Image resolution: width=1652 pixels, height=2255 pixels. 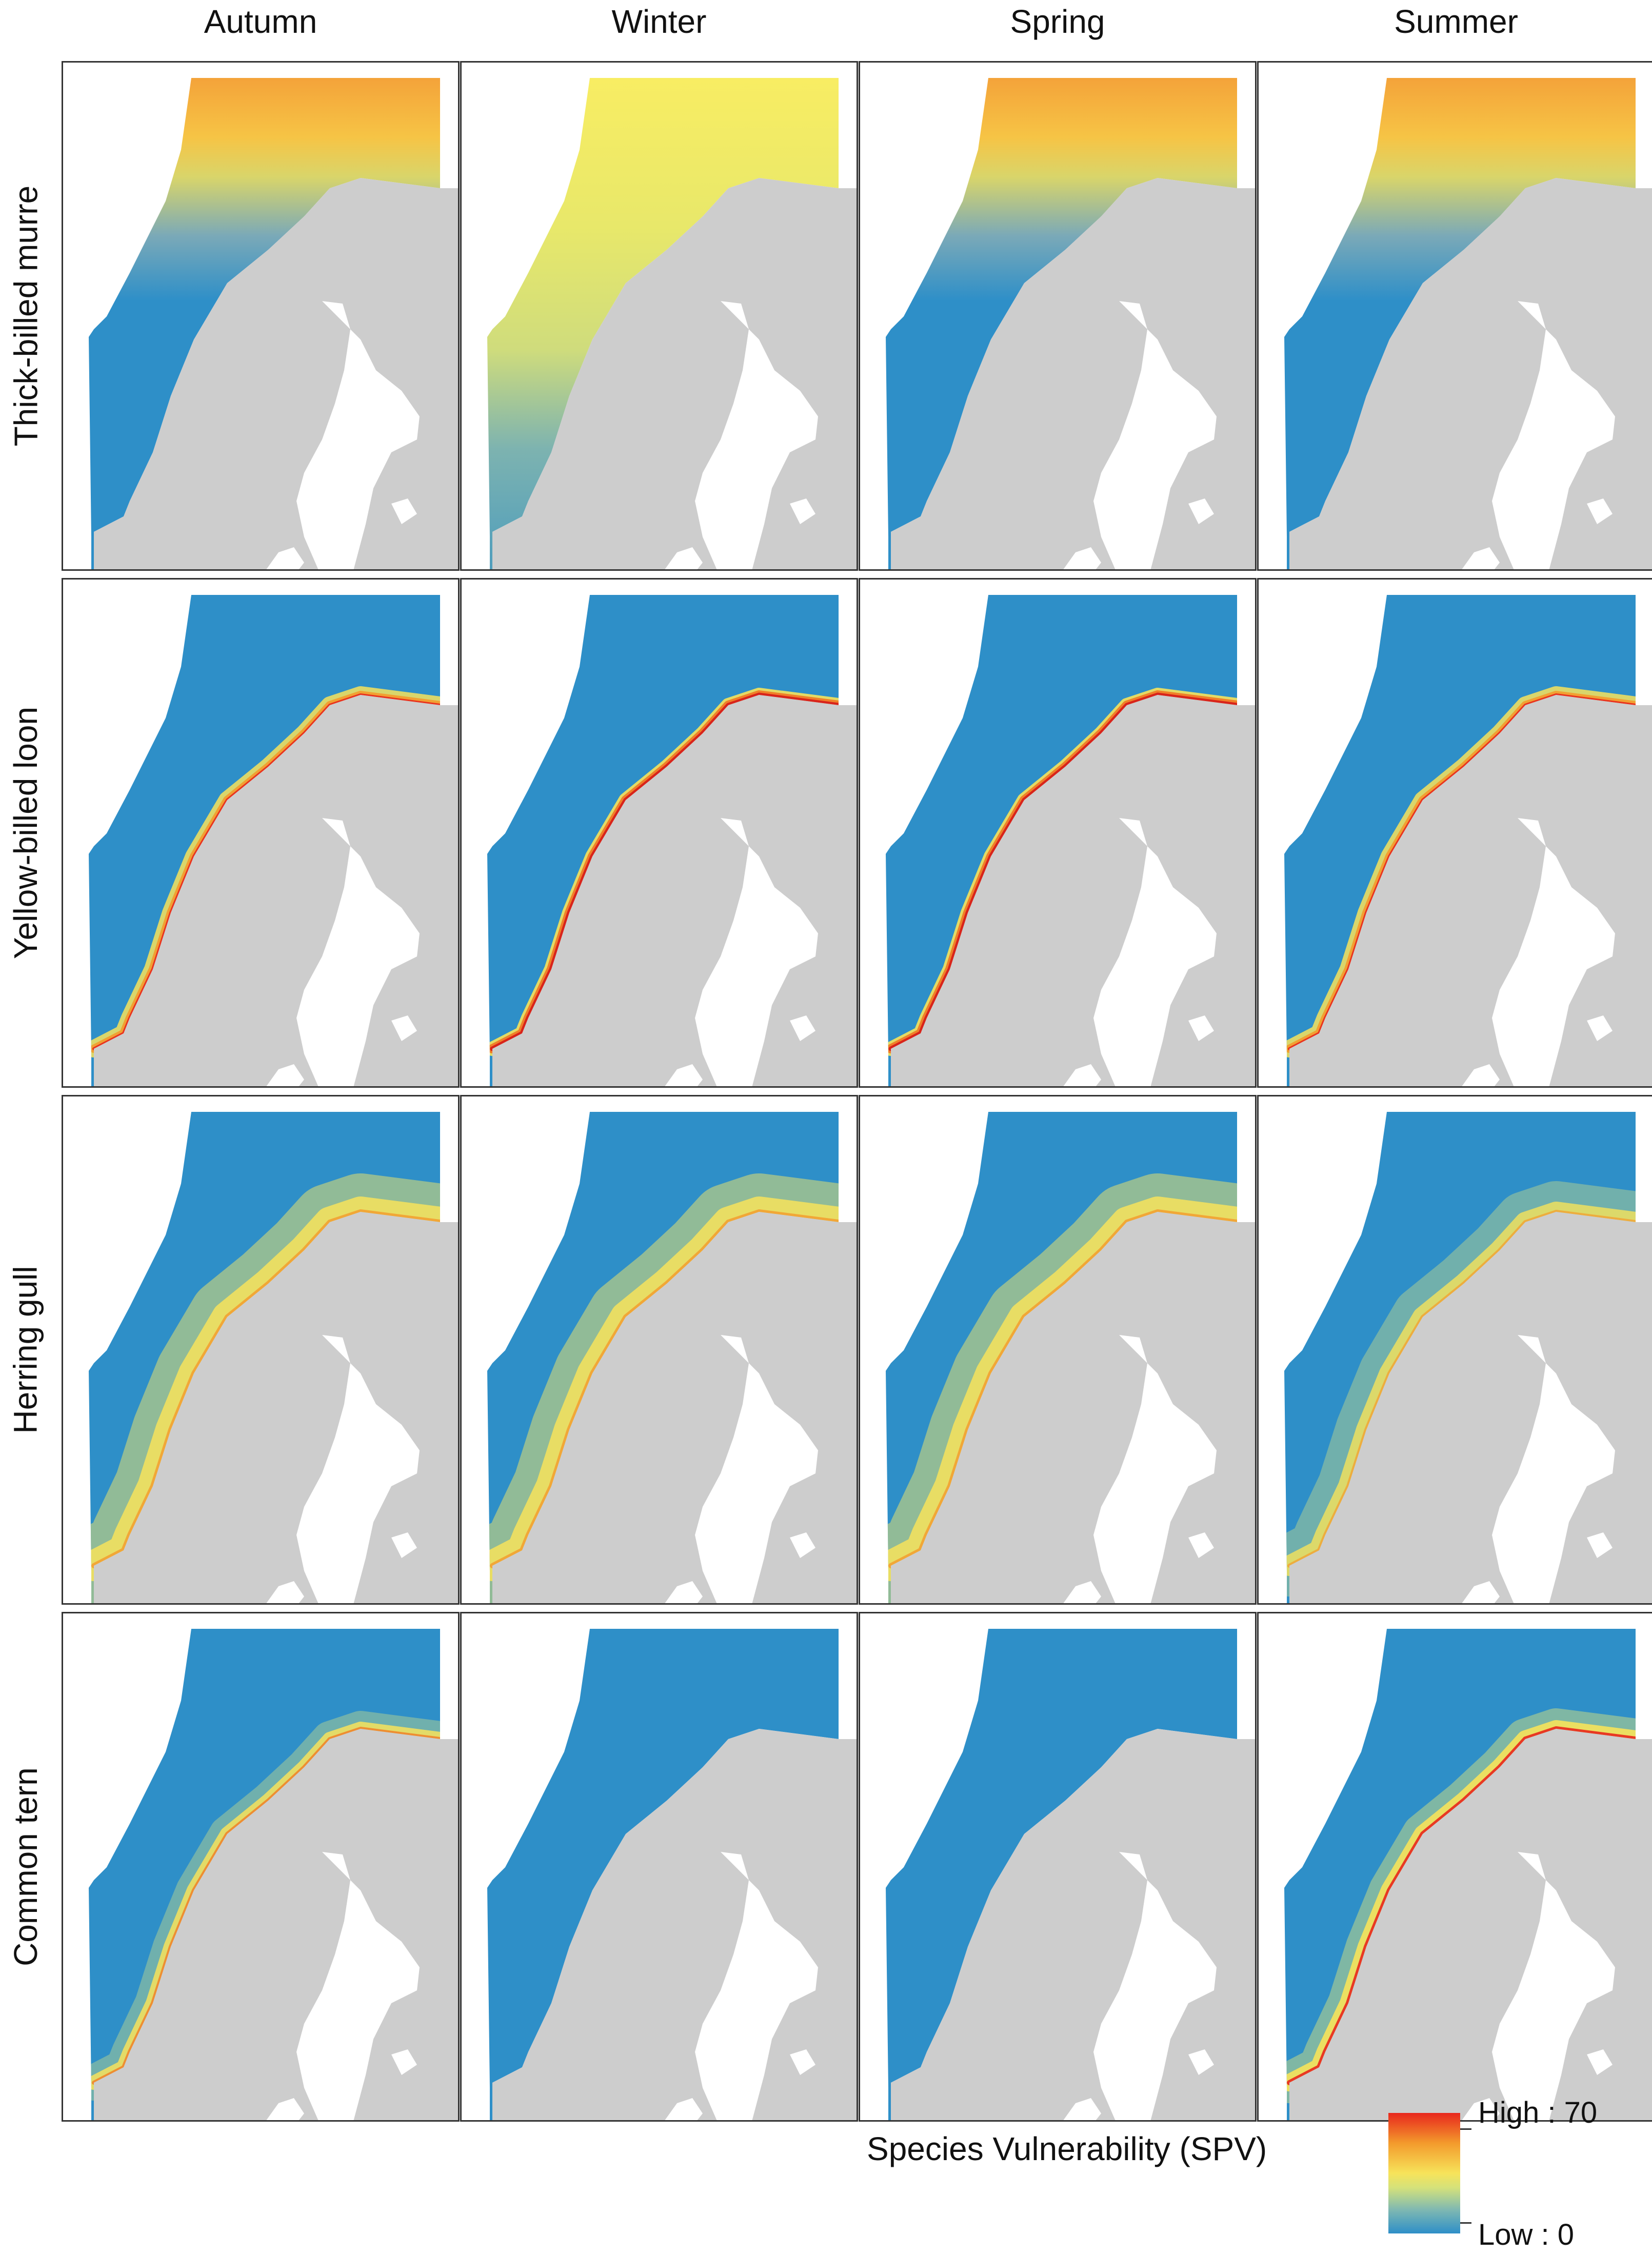 What do you see at coordinates (1067, 2148) in the screenshot?
I see `legend-title: Species Vulnerability (SPV)` at bounding box center [1067, 2148].